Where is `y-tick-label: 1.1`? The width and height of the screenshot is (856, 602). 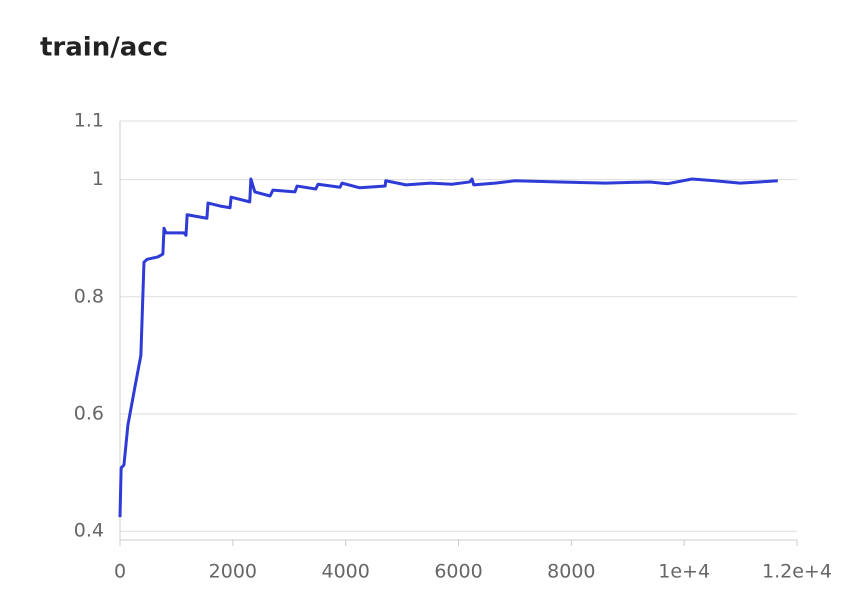 y-tick-label: 1.1 is located at coordinates (89, 121).